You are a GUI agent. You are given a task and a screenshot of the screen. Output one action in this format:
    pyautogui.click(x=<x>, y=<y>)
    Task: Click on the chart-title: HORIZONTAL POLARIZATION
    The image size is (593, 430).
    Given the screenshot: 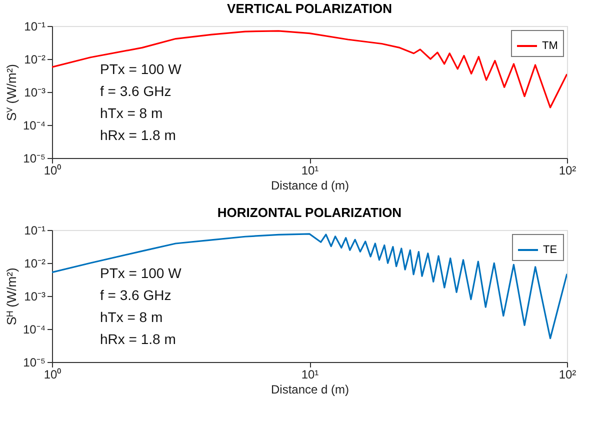 What is the action you would take?
    pyautogui.click(x=309, y=212)
    